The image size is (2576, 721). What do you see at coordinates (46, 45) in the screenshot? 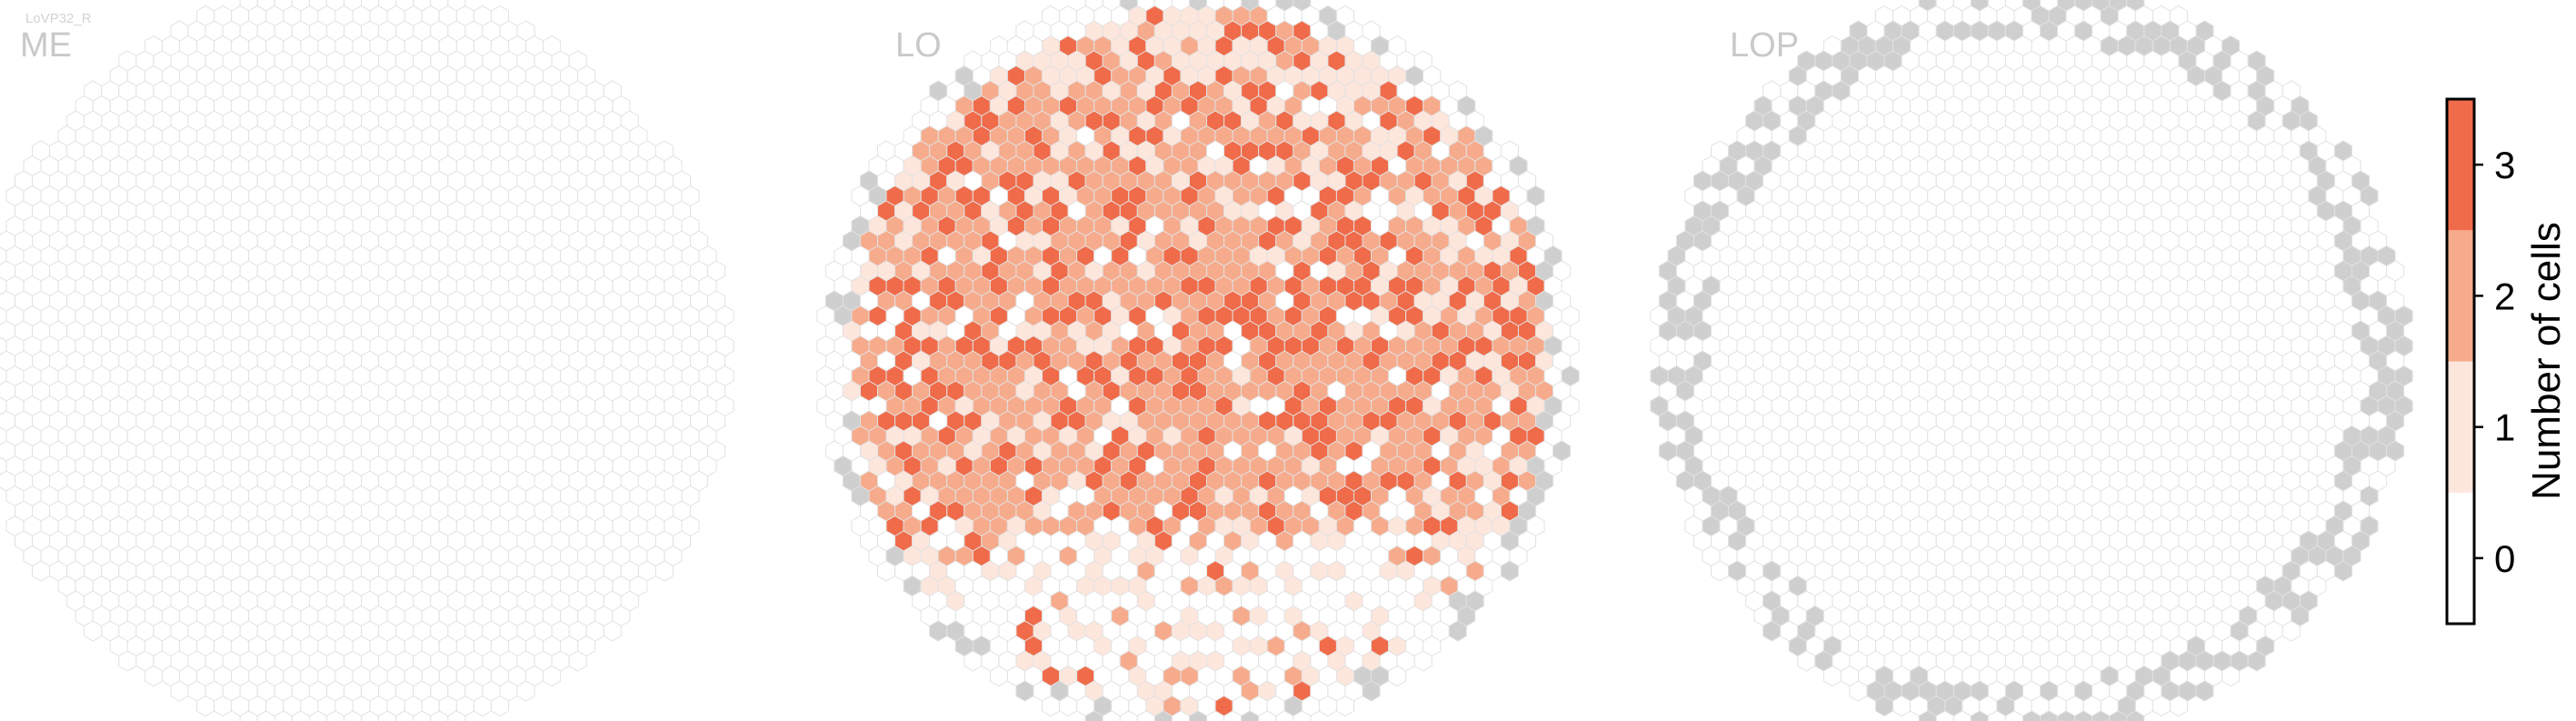
I see `panel-title-me: ME` at bounding box center [46, 45].